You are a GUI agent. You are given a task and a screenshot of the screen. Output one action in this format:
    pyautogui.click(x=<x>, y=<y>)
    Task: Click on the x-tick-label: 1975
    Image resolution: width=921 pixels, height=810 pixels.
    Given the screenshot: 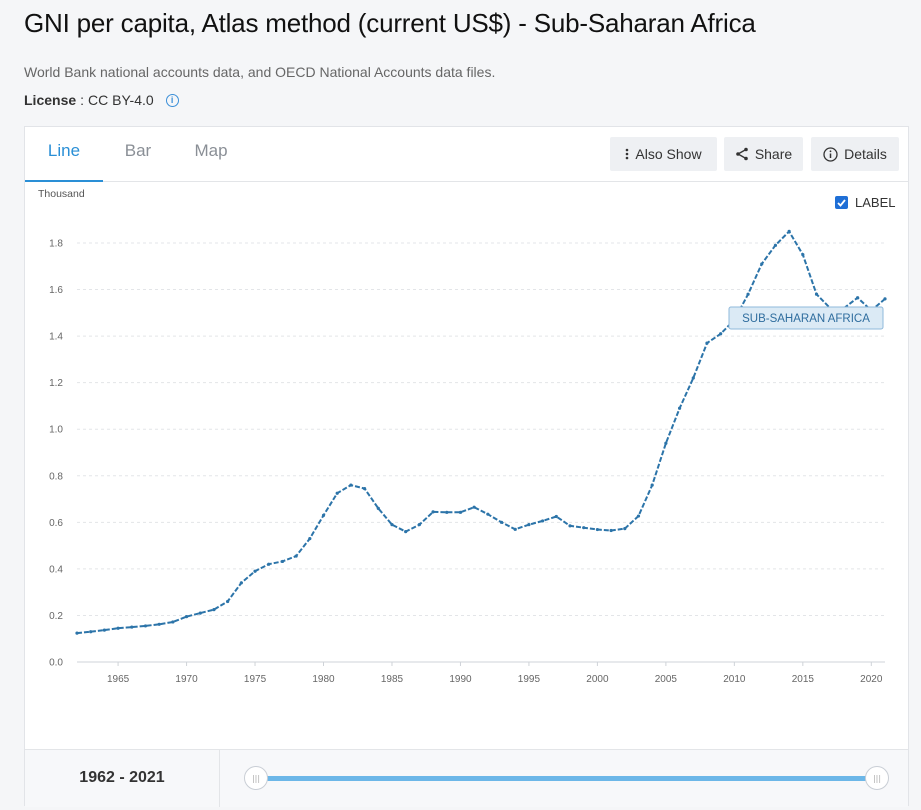 What is the action you would take?
    pyautogui.click(x=255, y=679)
    